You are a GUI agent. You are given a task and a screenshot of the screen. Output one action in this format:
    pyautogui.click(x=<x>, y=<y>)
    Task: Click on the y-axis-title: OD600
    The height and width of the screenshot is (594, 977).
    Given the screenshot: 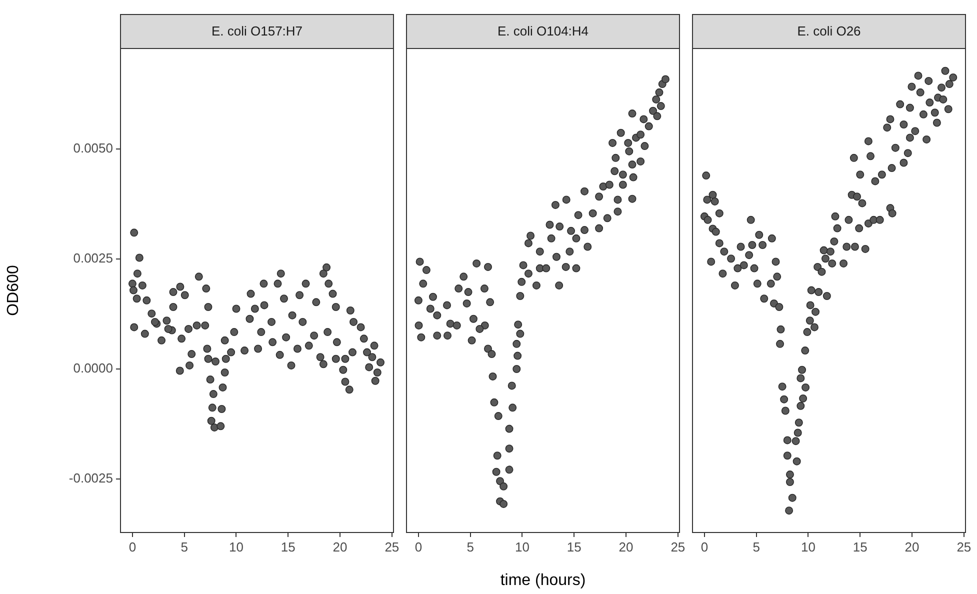 What is the action you would take?
    pyautogui.click(x=13, y=290)
    